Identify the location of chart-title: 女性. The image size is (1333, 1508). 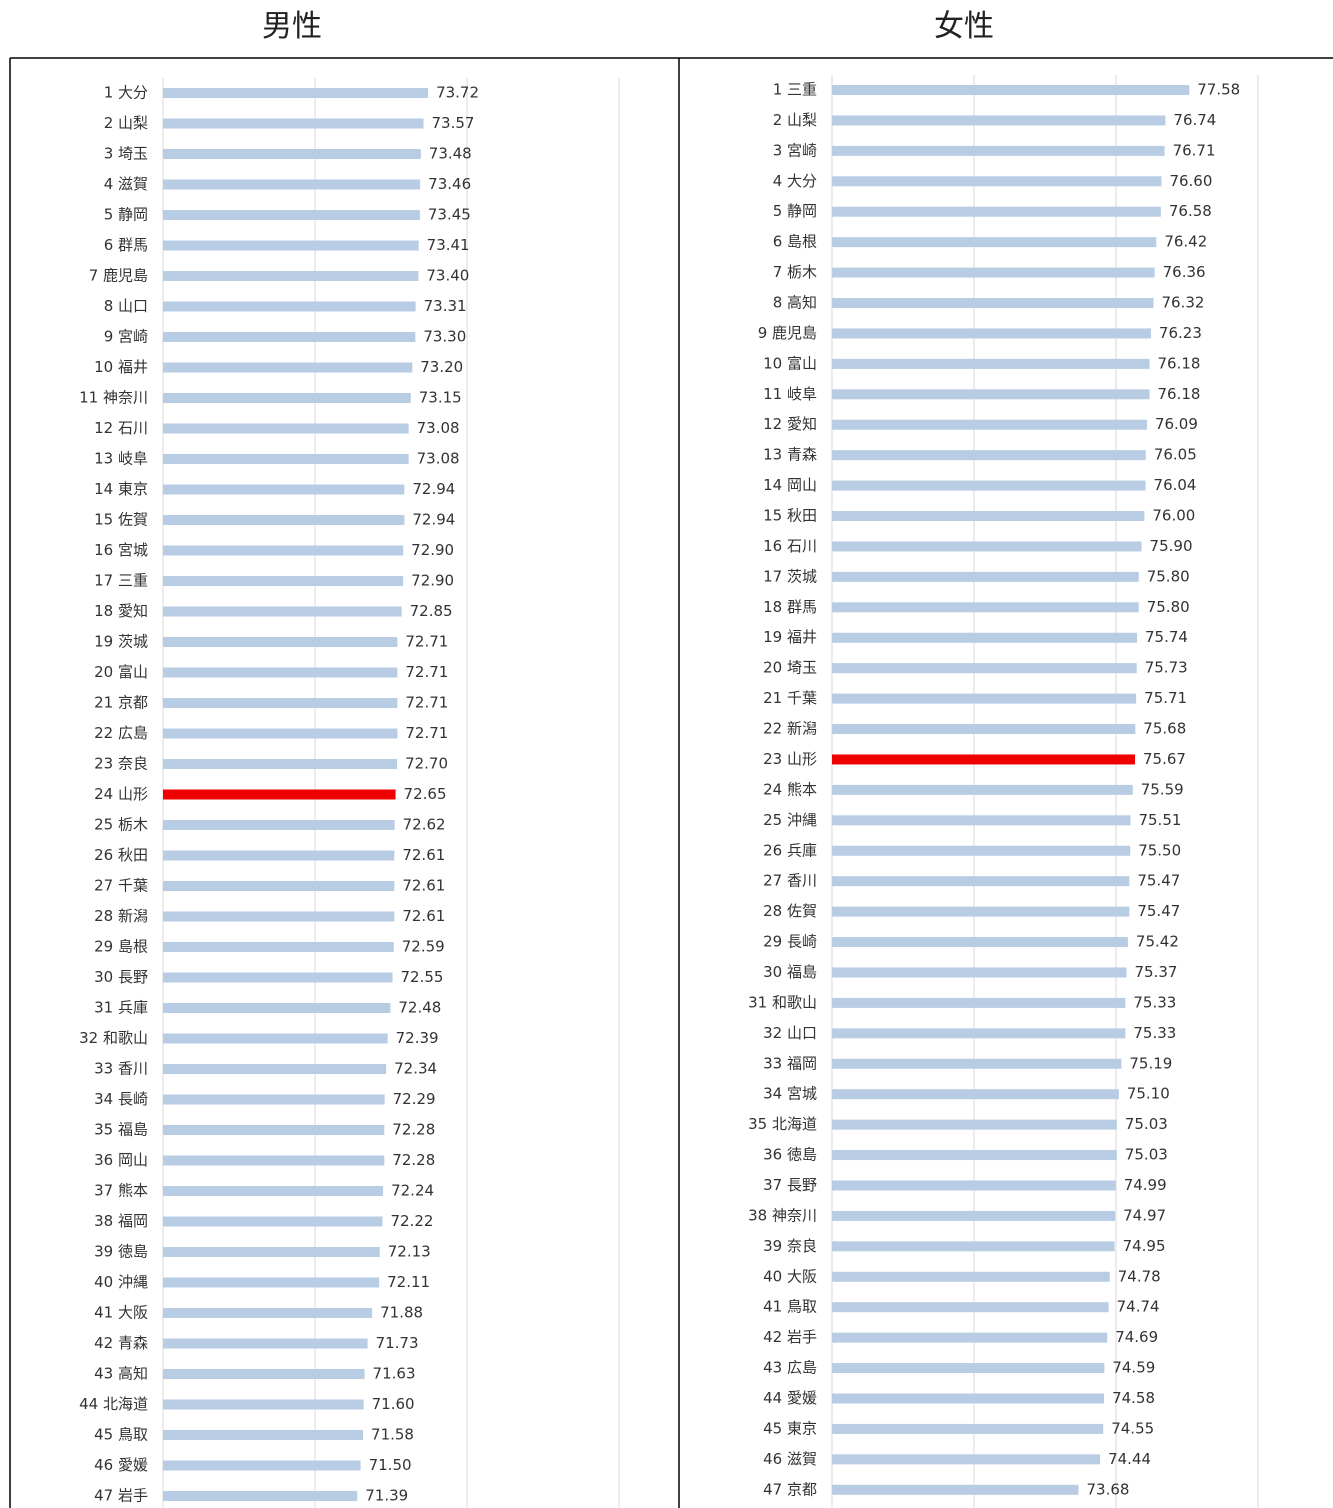
(964, 26).